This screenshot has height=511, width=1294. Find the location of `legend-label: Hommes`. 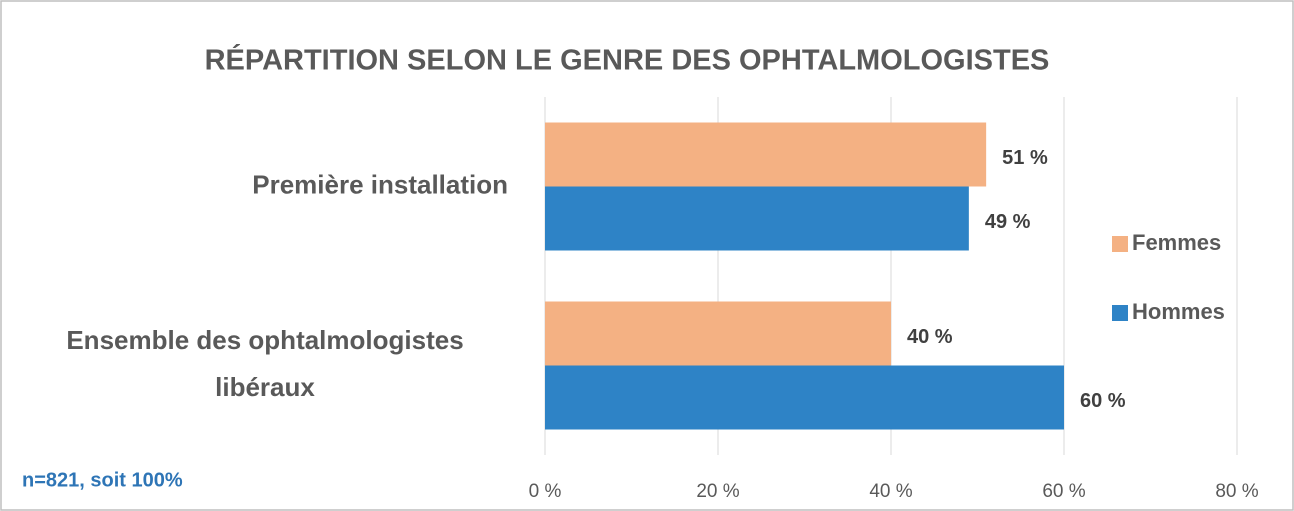

legend-label: Hommes is located at coordinates (1178, 311).